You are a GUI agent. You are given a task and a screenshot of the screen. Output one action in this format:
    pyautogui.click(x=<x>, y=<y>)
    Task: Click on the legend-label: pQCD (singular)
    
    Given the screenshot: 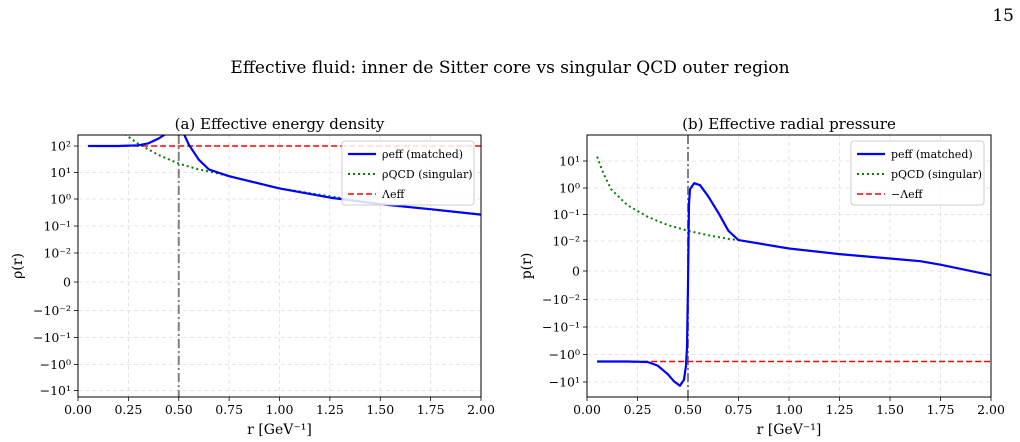 What is the action you would take?
    pyautogui.click(x=936, y=174)
    